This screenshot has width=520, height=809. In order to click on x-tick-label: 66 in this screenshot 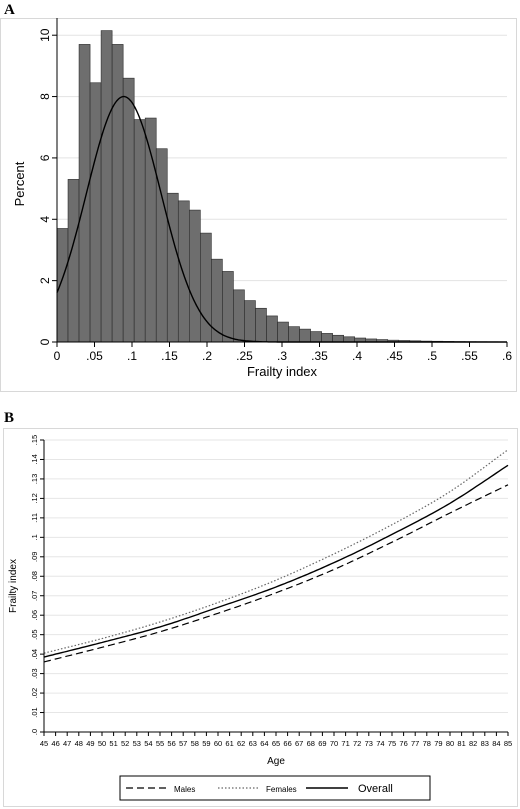, I will do `click(287, 743)`.